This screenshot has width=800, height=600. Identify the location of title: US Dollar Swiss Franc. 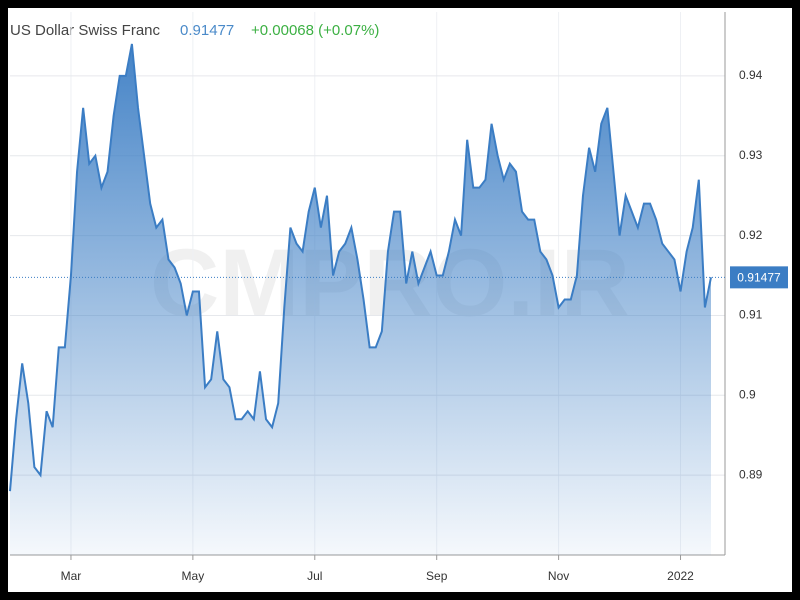
(85, 30).